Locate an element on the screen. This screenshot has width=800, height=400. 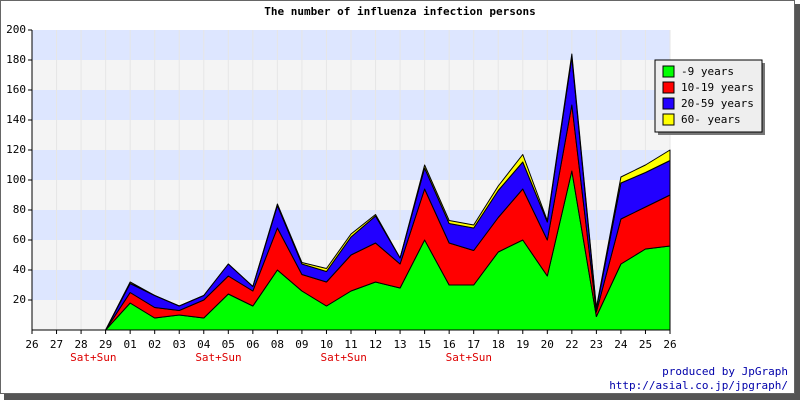
x-tick-label: 29 is located at coordinates (105, 344).